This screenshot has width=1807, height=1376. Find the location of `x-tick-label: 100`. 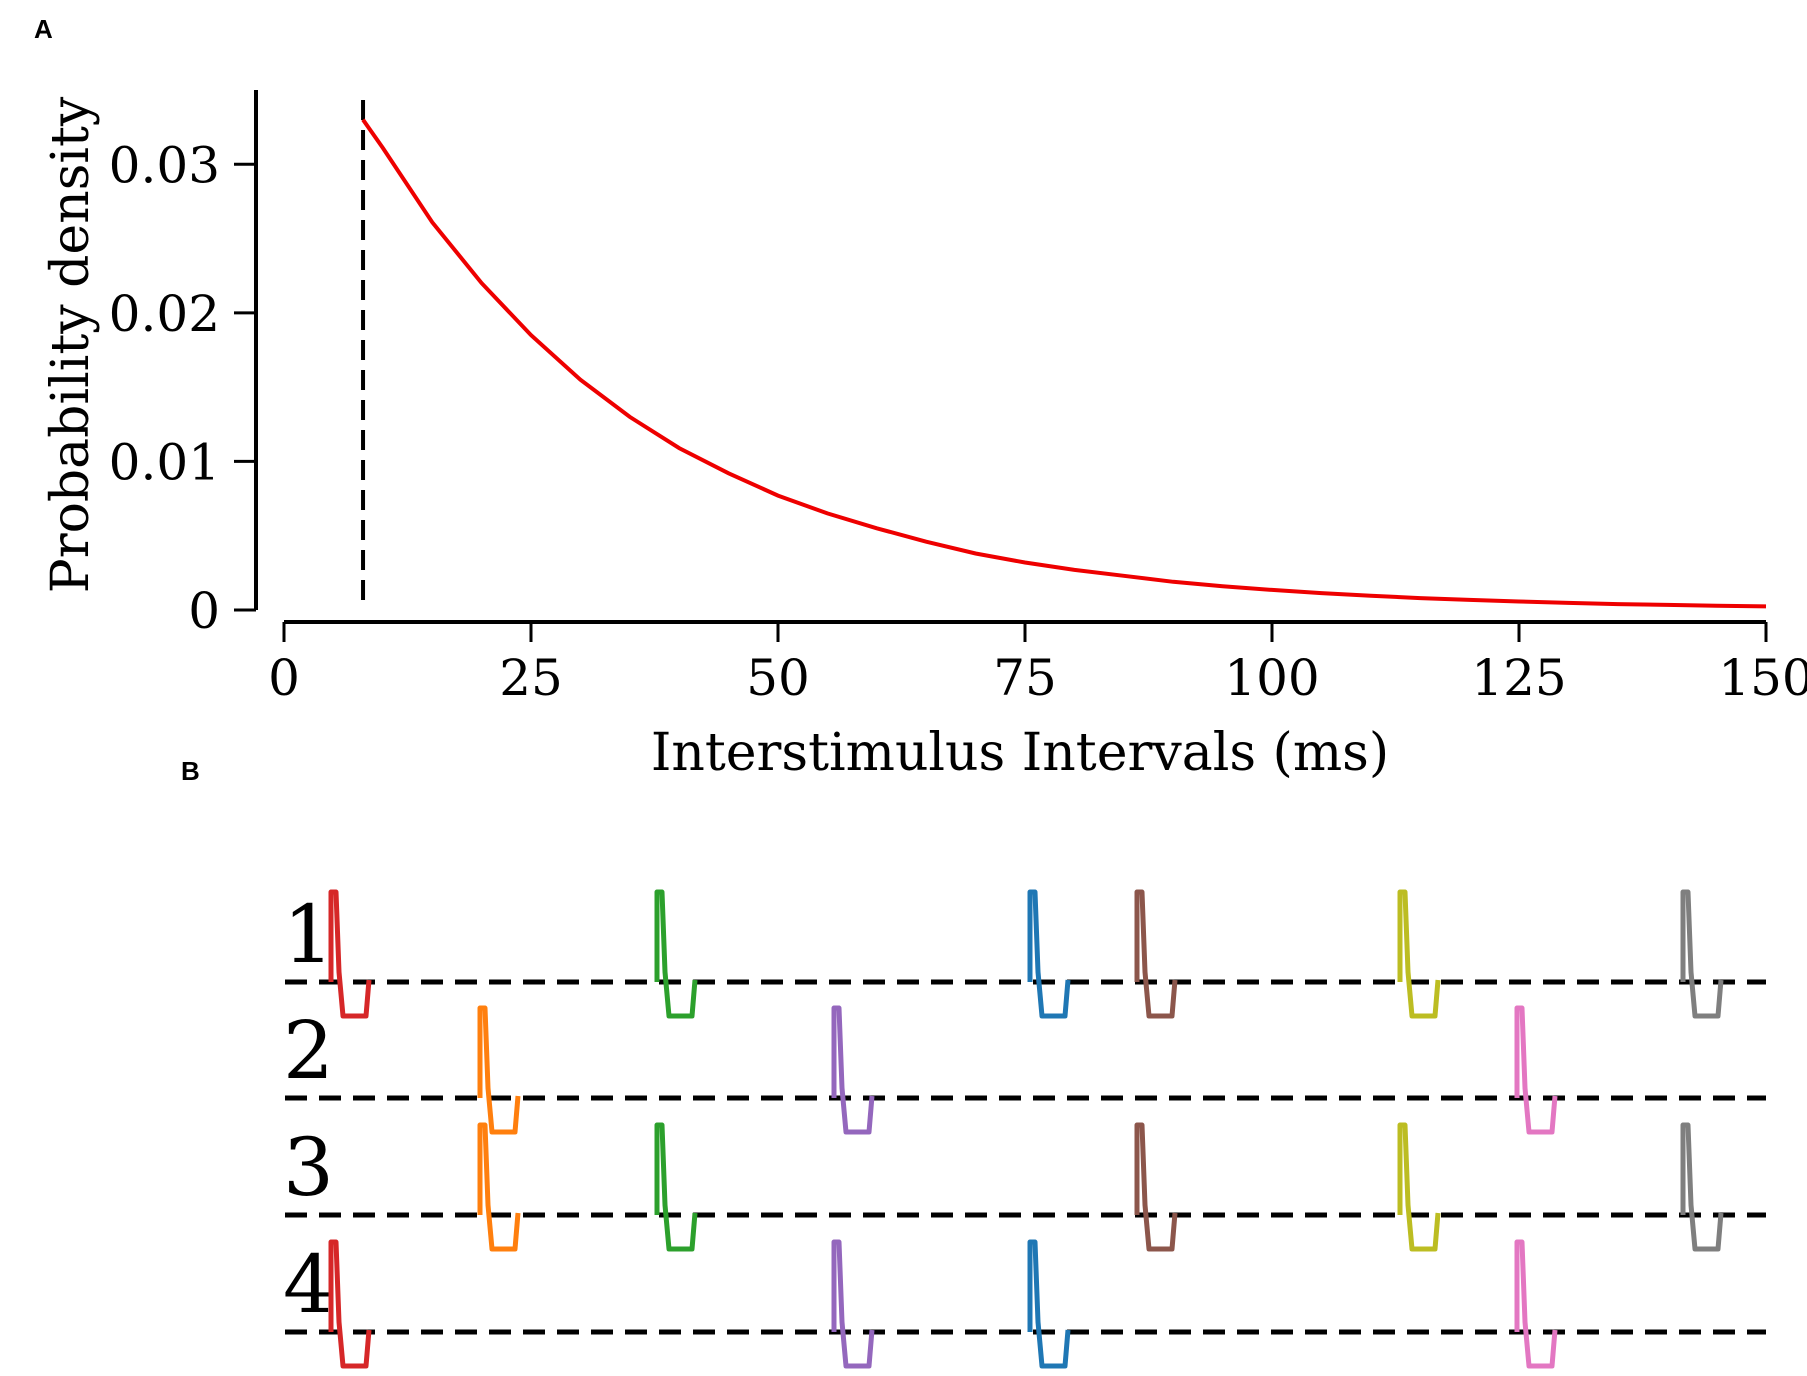

x-tick-label: 100 is located at coordinates (1271, 678).